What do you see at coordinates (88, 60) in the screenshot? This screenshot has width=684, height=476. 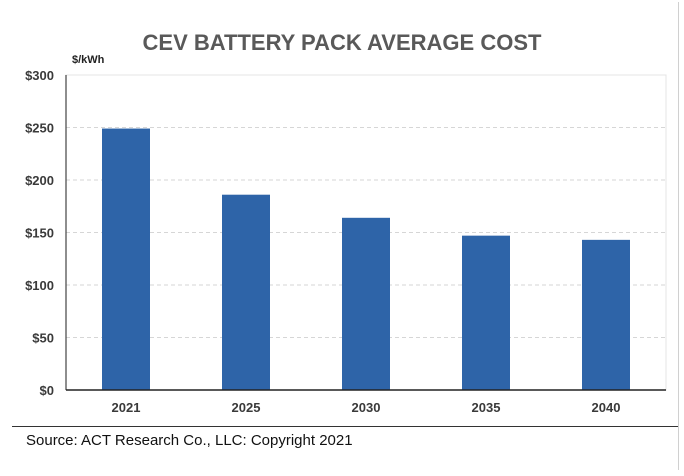 I see `y-axis-unit-label: $/kWh` at bounding box center [88, 60].